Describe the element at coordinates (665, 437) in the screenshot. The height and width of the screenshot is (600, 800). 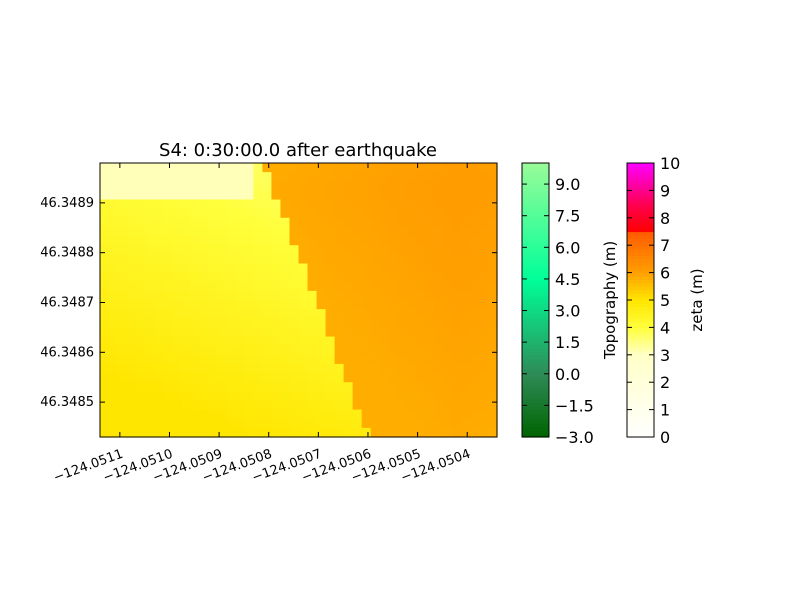
I see `colorbar-tick-label: 0` at that location.